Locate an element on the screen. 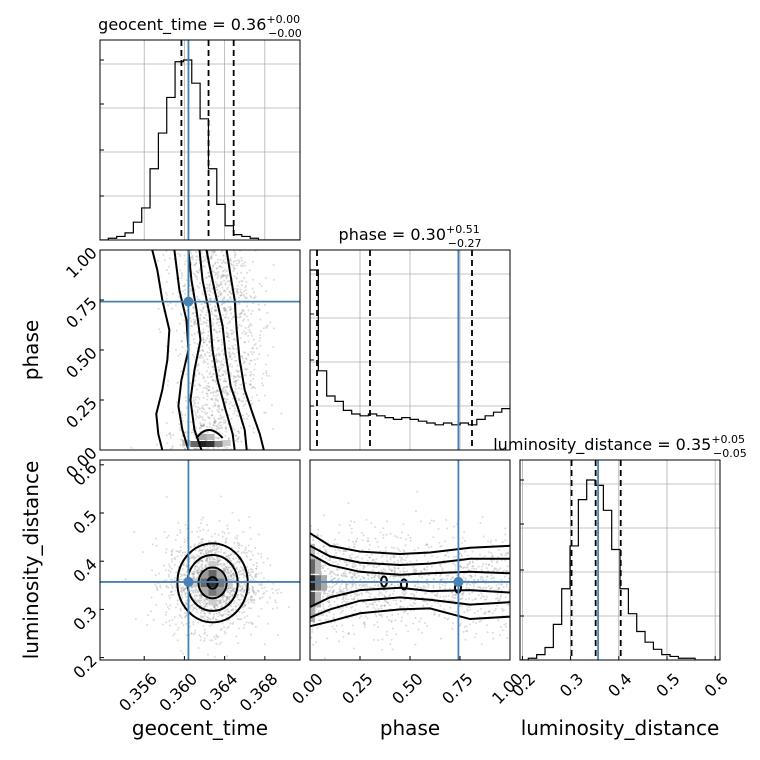 This screenshot has height=760, width=760. histogram-geocent_time is located at coordinates (200, 149).